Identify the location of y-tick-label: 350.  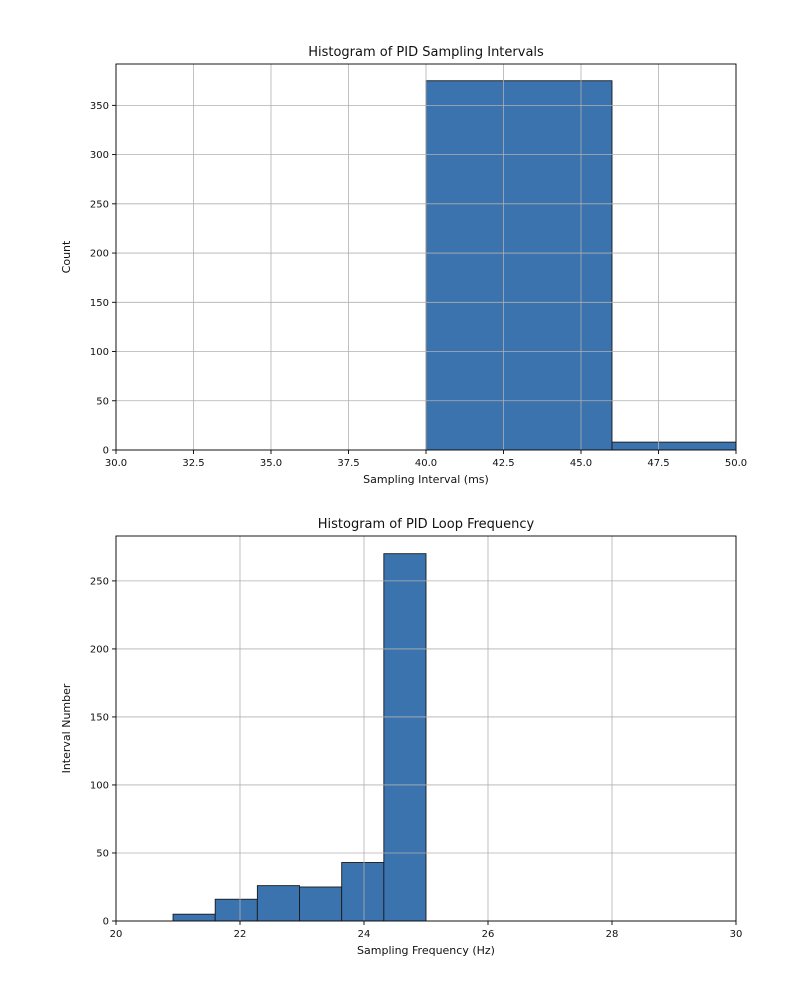
(99, 106).